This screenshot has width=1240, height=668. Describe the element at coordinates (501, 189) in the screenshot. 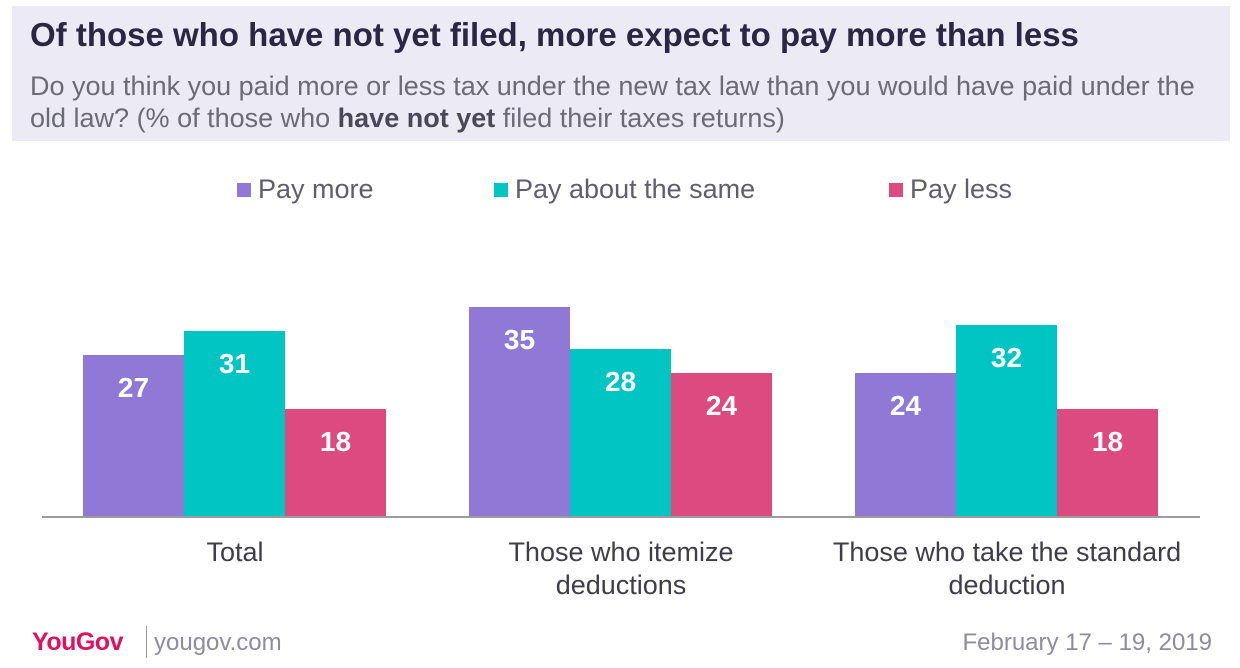

I see `legend-swatch-pay-same` at that location.